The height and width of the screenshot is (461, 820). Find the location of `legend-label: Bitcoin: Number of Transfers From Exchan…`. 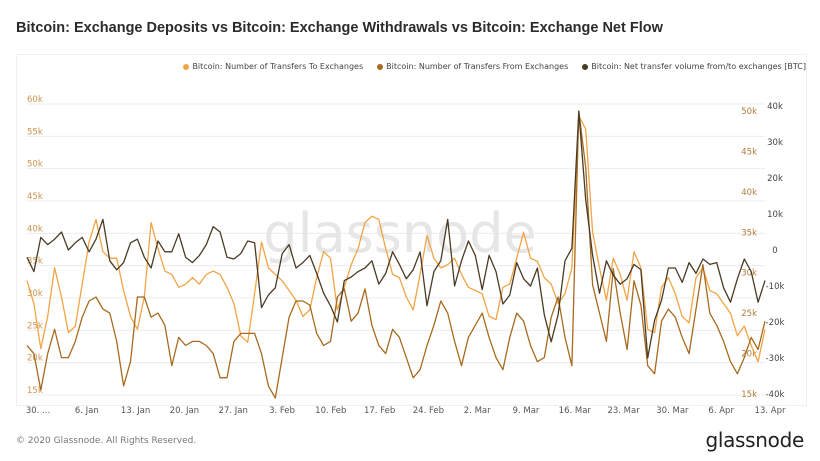

legend-label: Bitcoin: Number of Transfers From Exchan… is located at coordinates (477, 66).